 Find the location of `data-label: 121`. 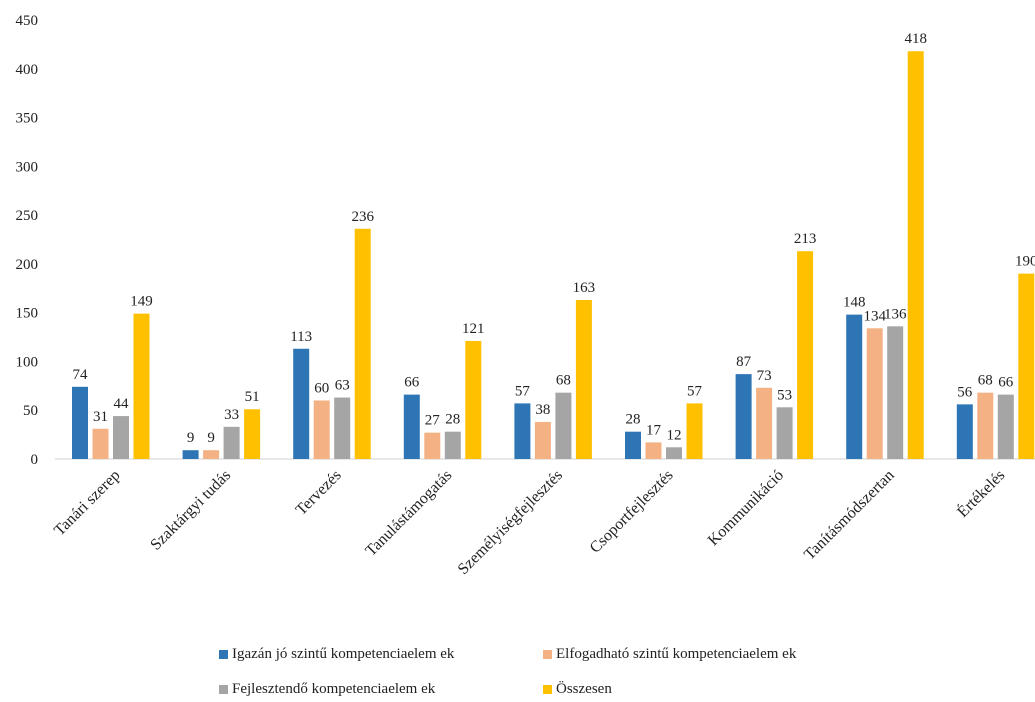

data-label: 121 is located at coordinates (473, 329).